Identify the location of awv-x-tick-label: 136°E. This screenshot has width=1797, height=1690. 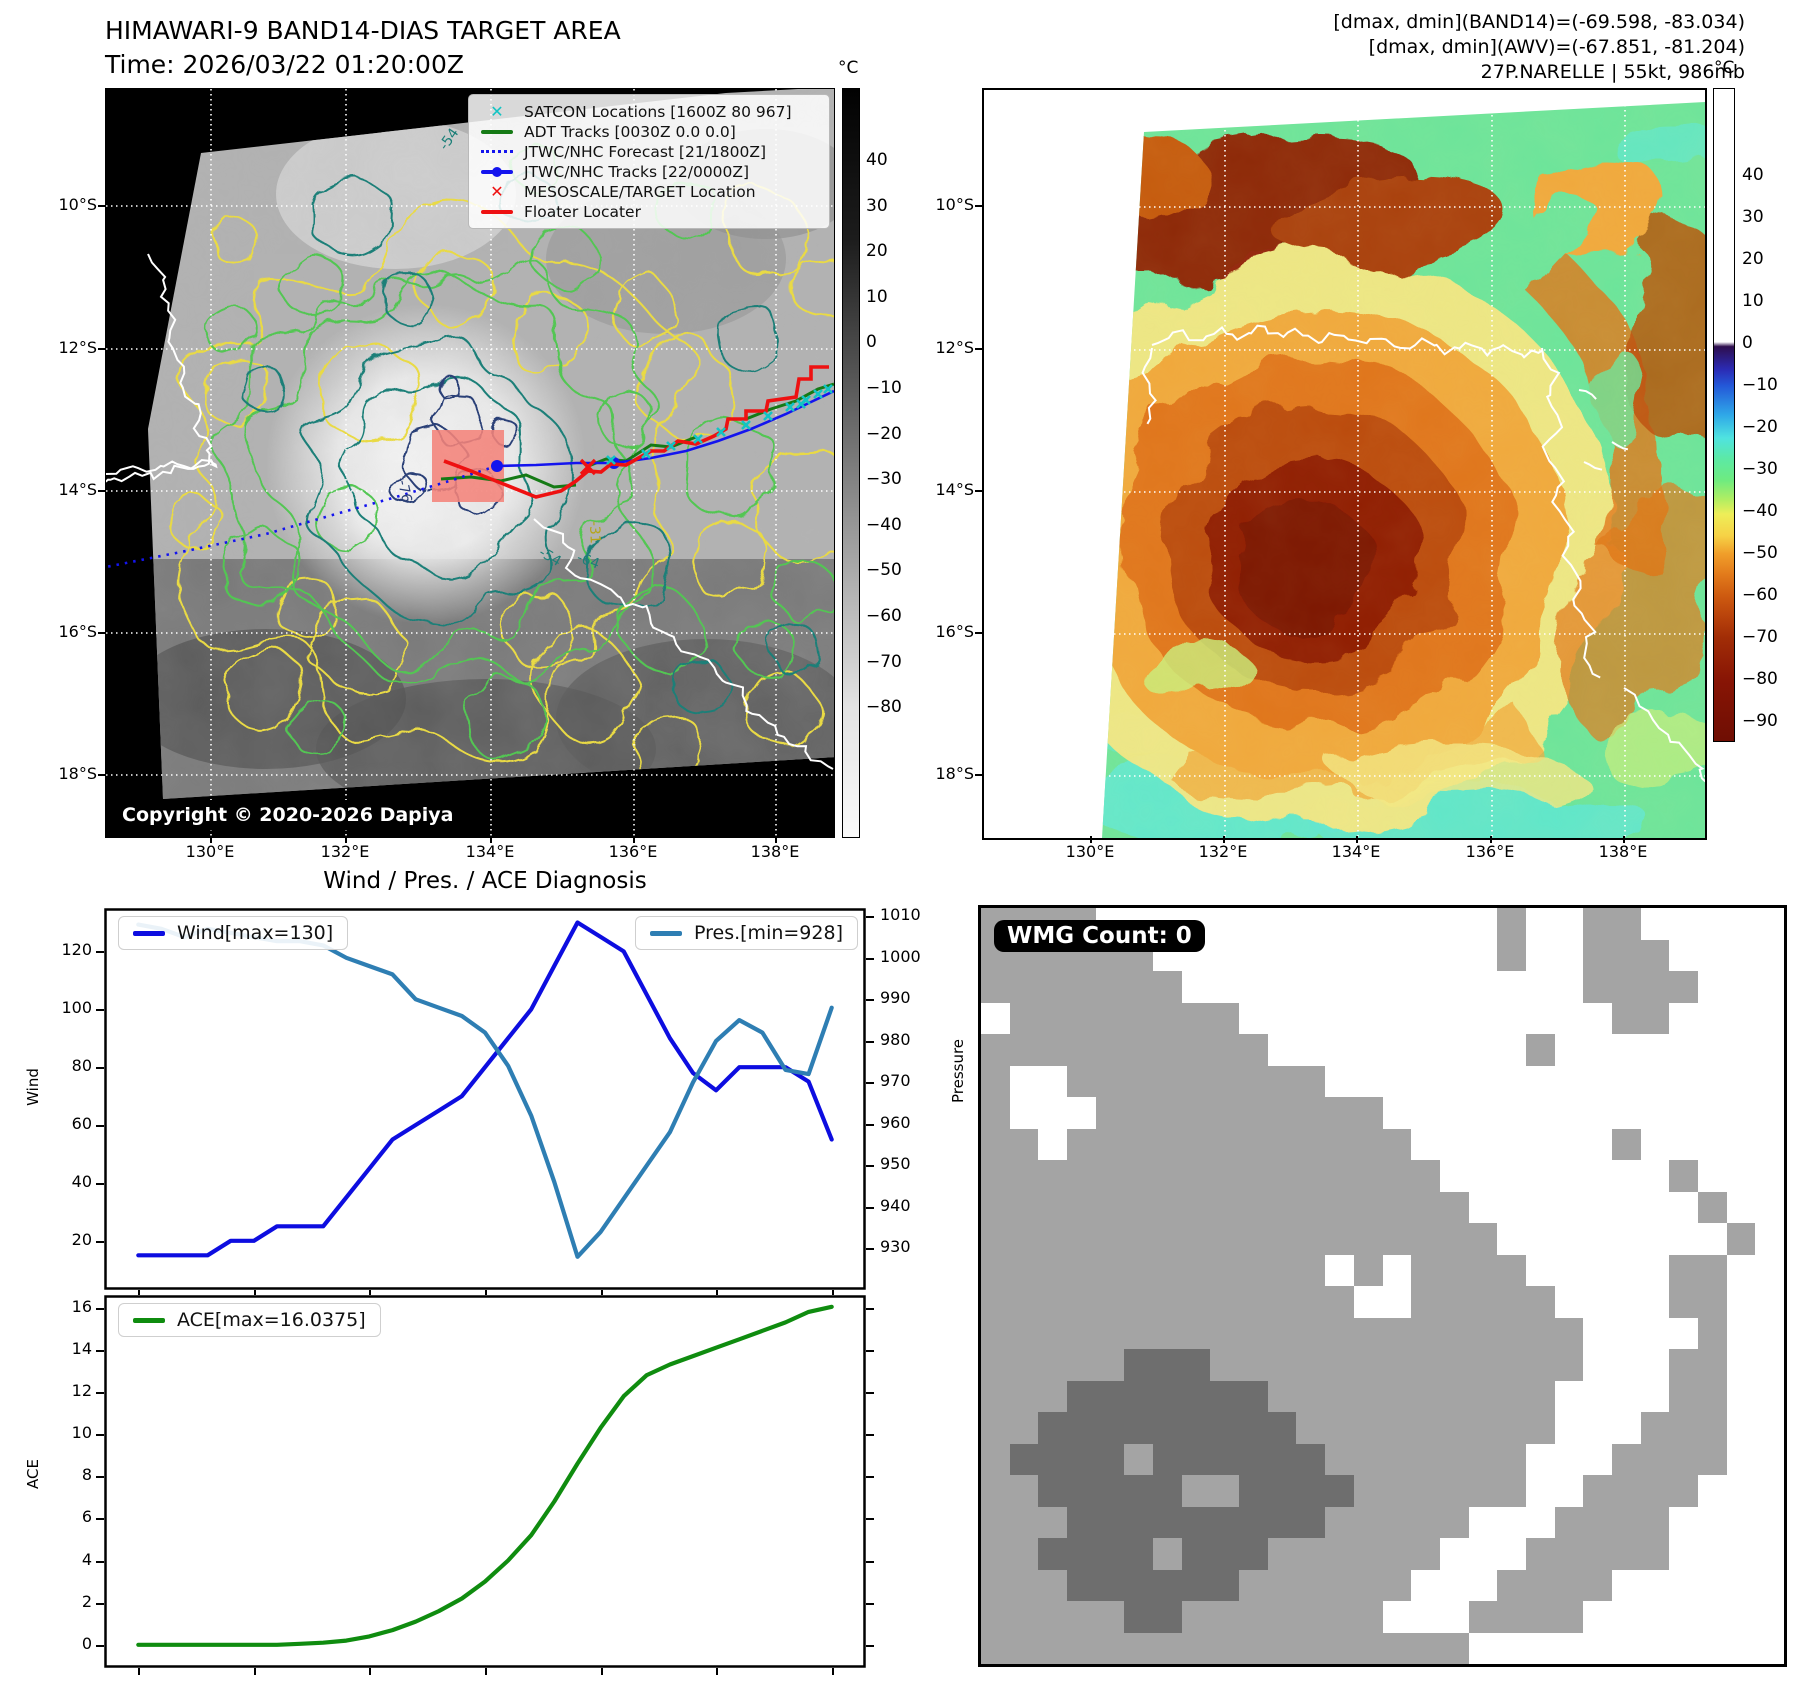
(1490, 851).